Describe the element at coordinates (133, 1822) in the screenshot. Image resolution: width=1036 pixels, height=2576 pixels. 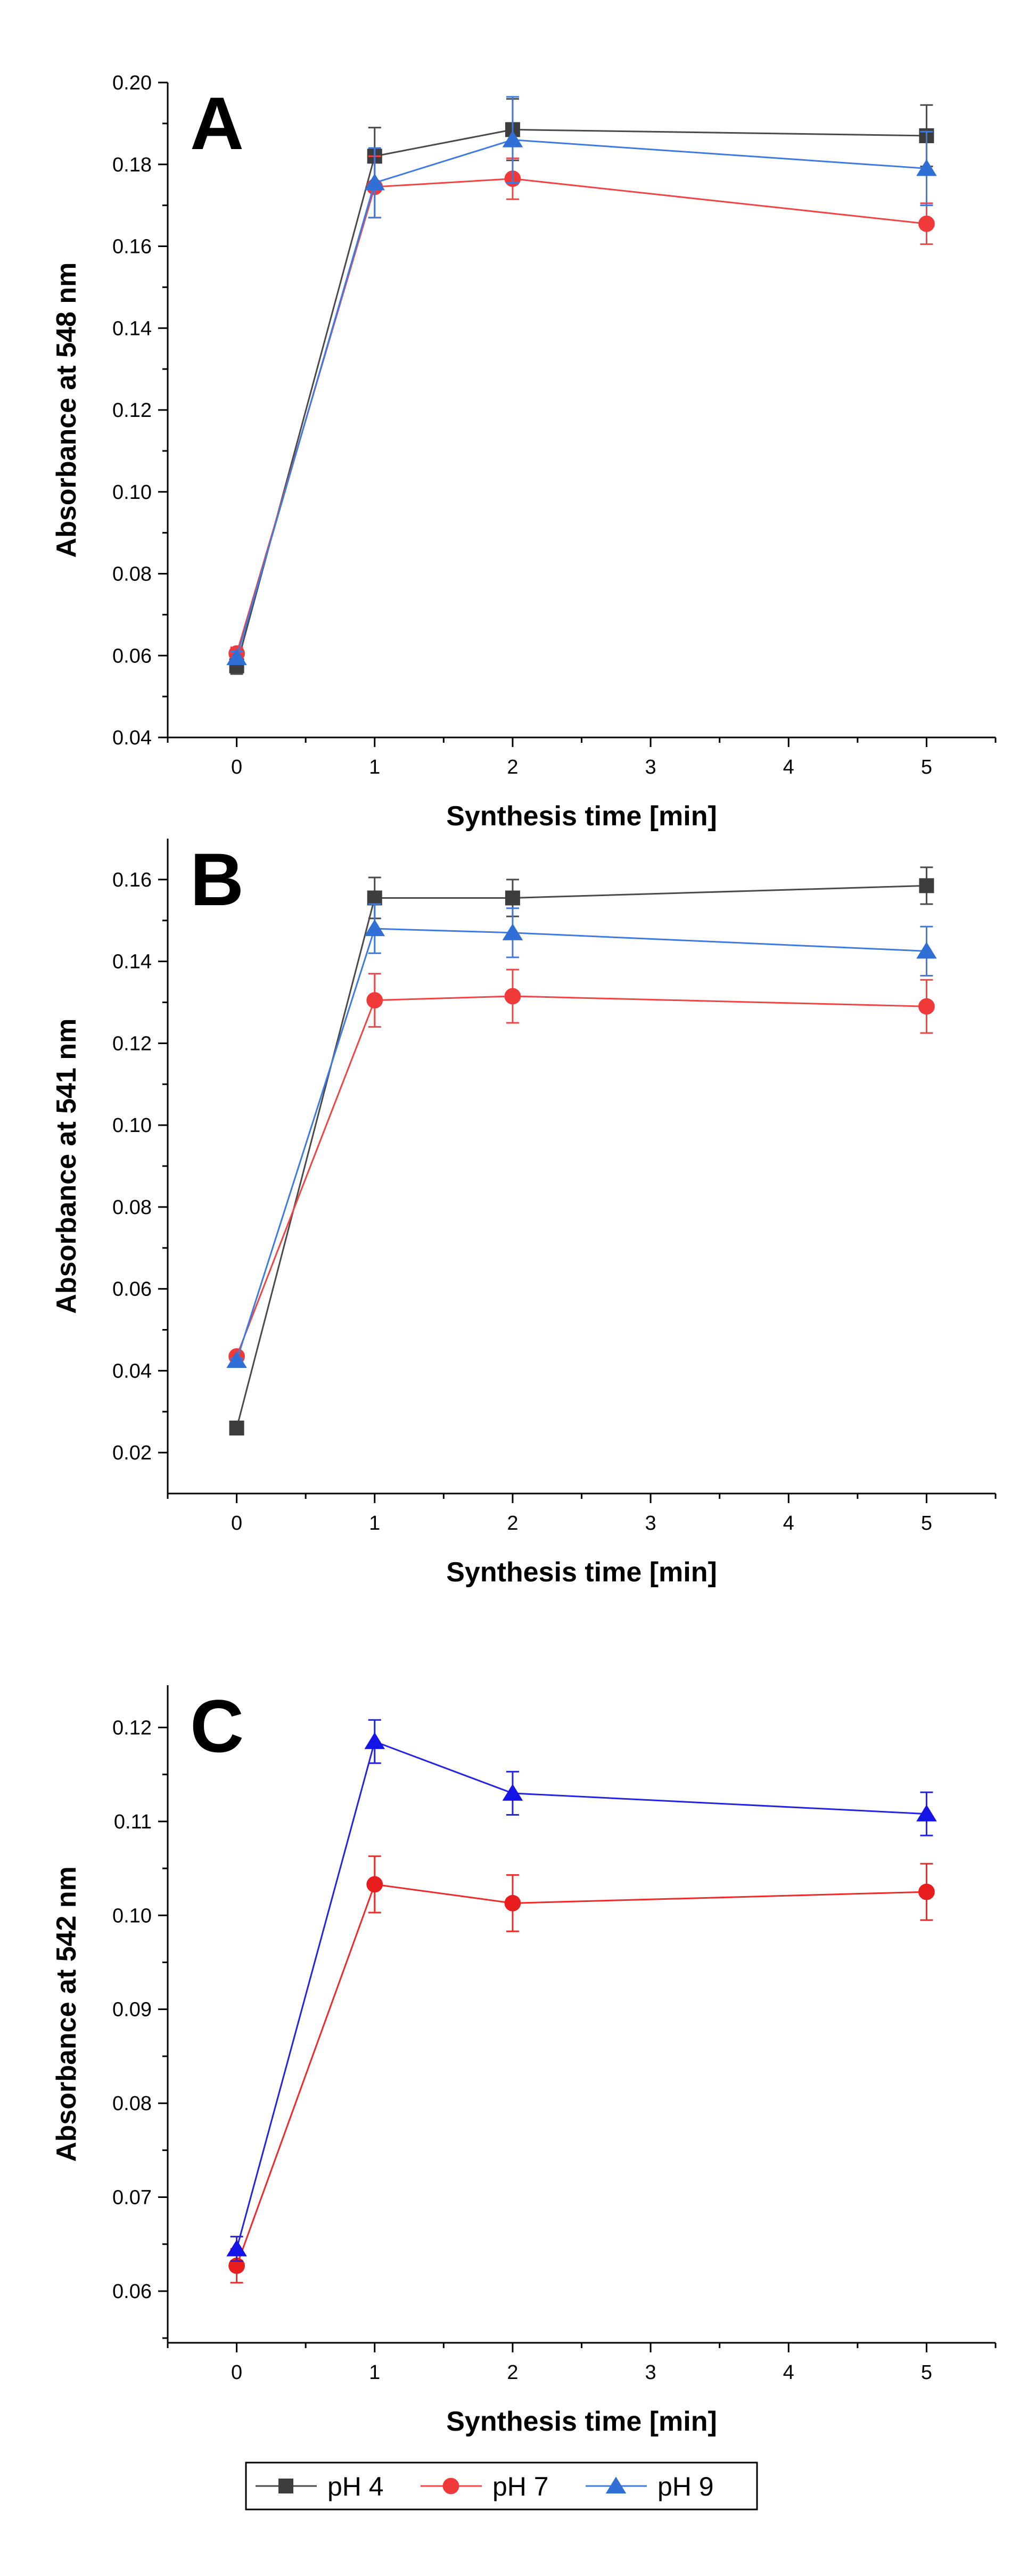
I see `y-tick-label: 0.11` at that location.